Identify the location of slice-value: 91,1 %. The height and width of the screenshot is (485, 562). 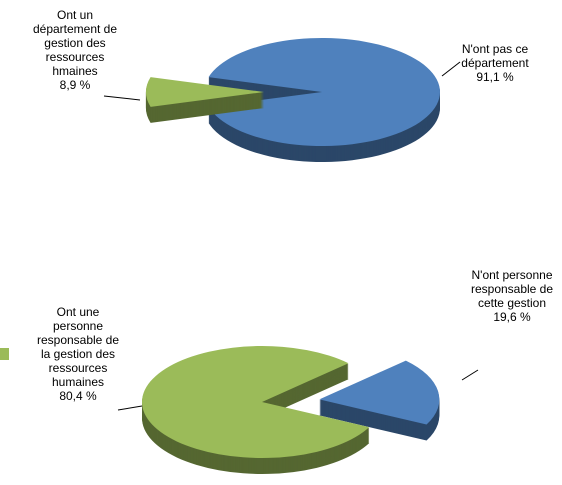
(495, 77).